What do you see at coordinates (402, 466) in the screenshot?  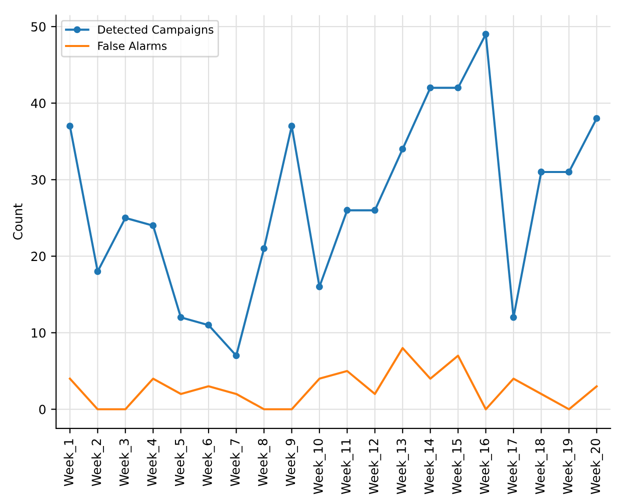 I see `x-tick-label: Week_13` at bounding box center [402, 466].